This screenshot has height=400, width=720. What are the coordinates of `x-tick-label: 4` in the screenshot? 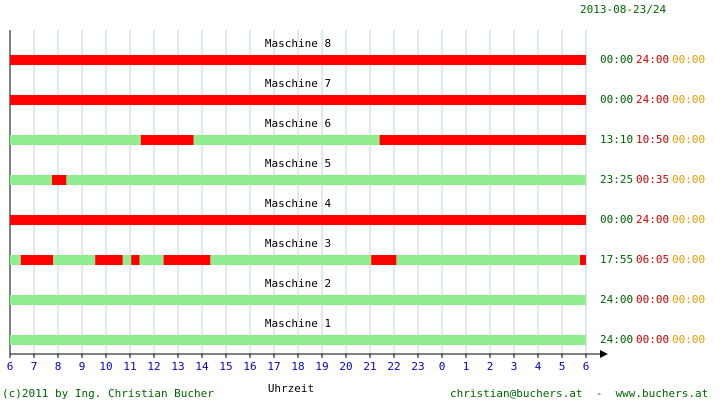 It's located at (538, 366).